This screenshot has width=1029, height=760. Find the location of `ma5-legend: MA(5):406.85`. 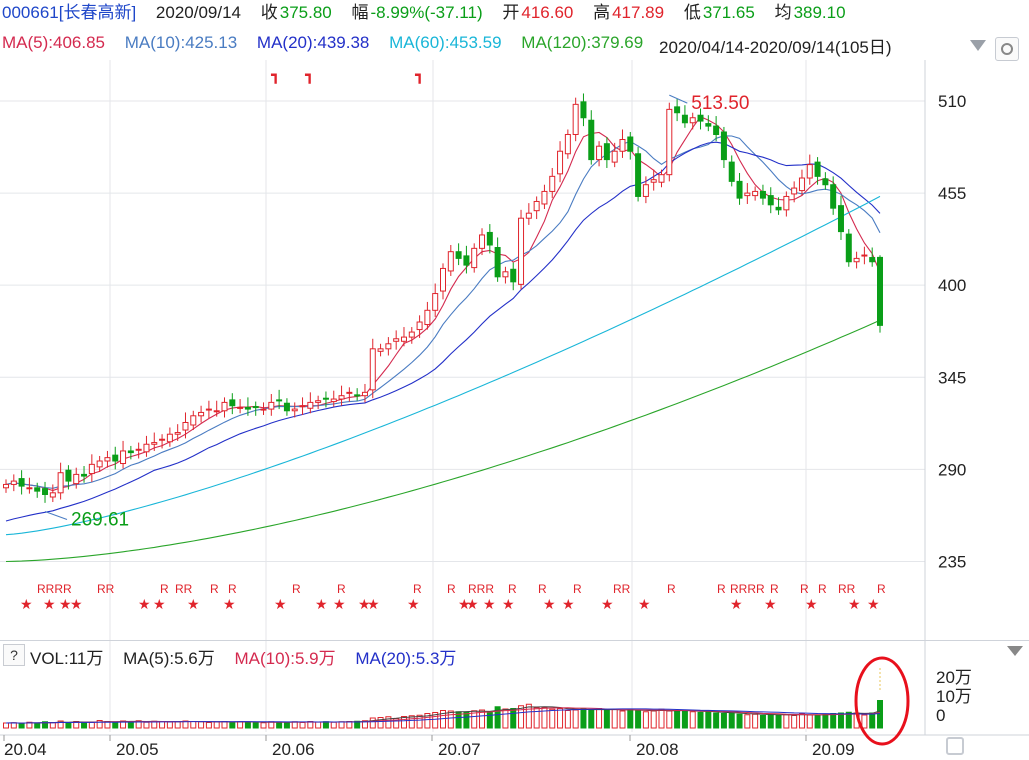

ma5-legend: MA(5):406.85 is located at coordinates (53, 42).